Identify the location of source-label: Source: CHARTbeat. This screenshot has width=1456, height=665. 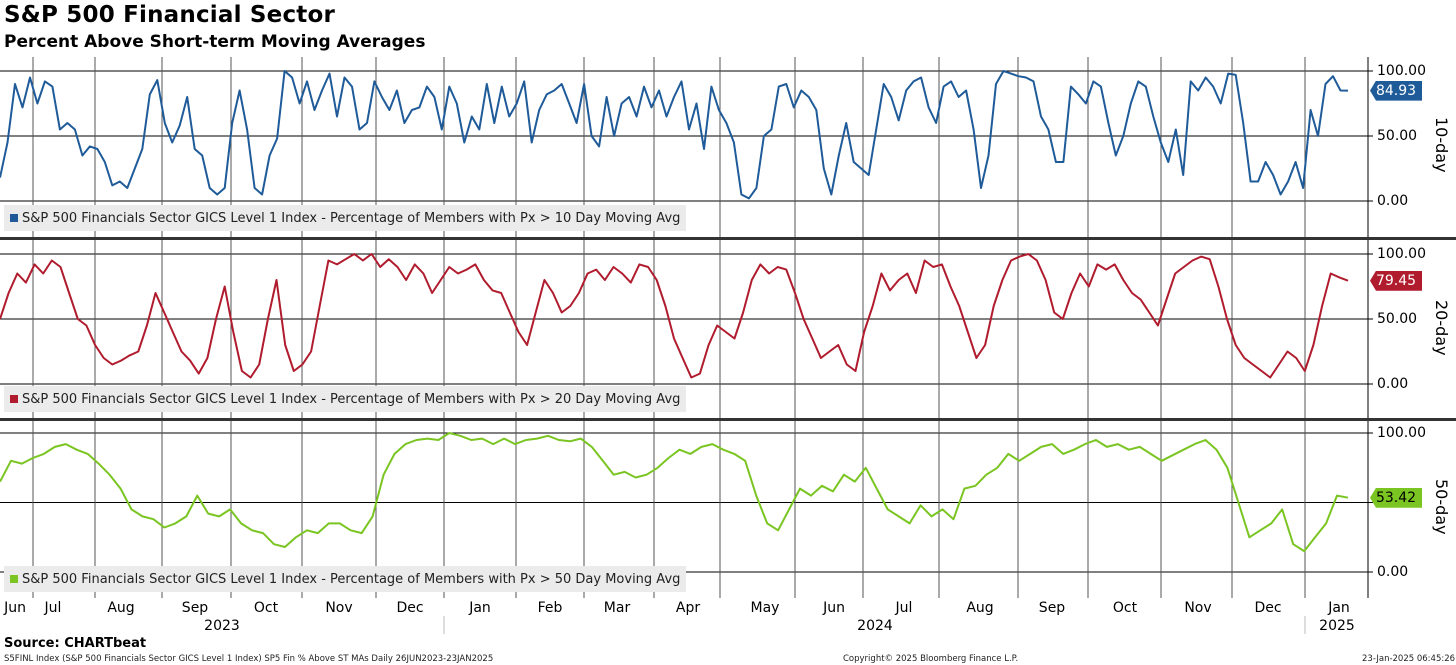
(75, 643).